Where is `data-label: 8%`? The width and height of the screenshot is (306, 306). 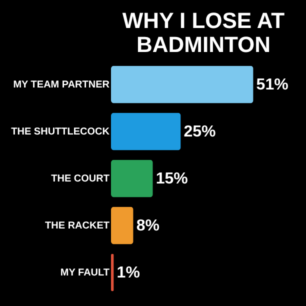
data-label: 8% is located at coordinates (148, 226).